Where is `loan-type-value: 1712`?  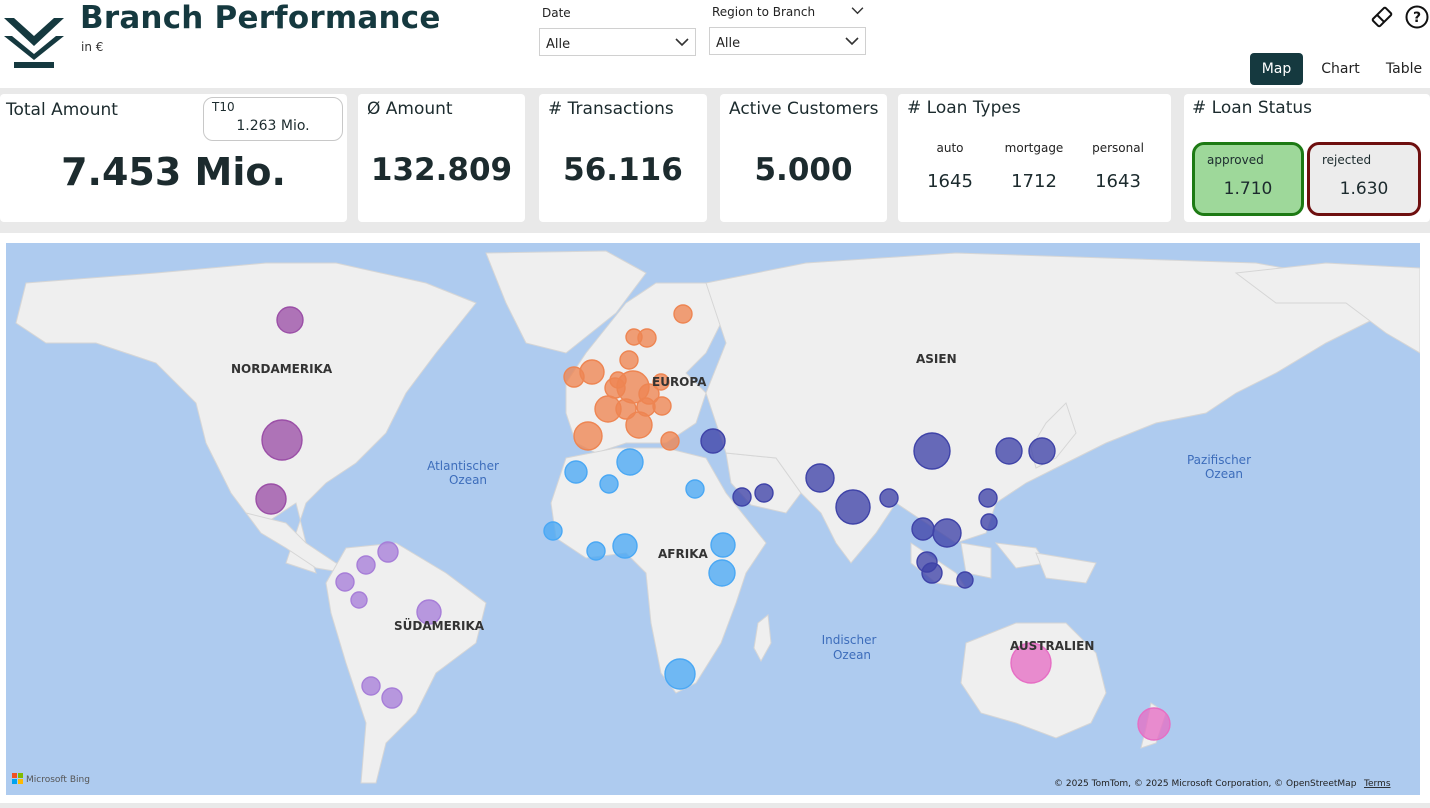
loan-type-value: 1712 is located at coordinates (1034, 181).